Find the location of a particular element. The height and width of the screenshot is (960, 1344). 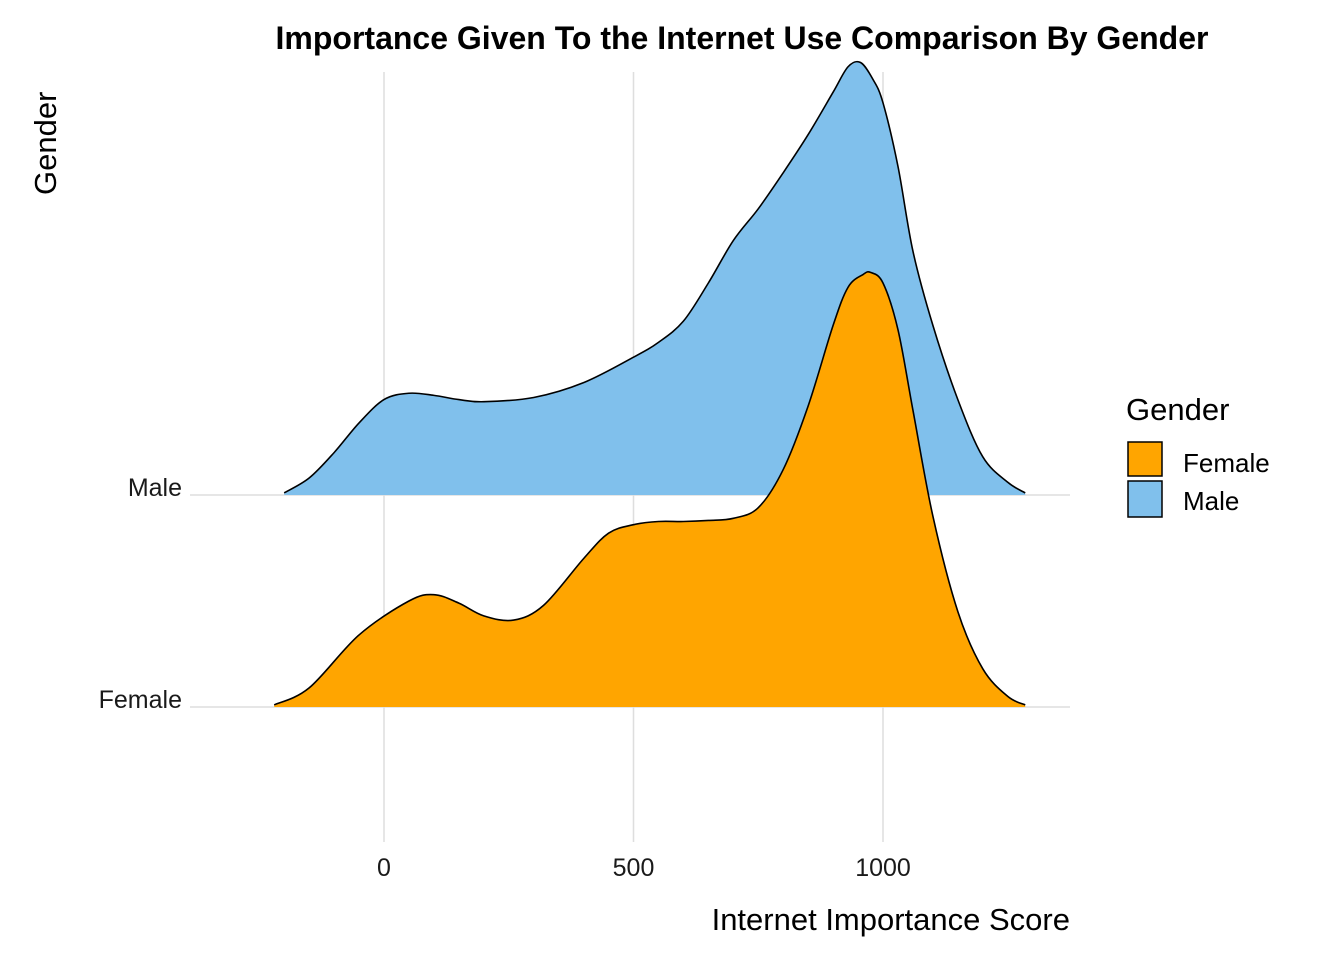

x-axis-title: Internet Importance Score is located at coordinates (891, 919).